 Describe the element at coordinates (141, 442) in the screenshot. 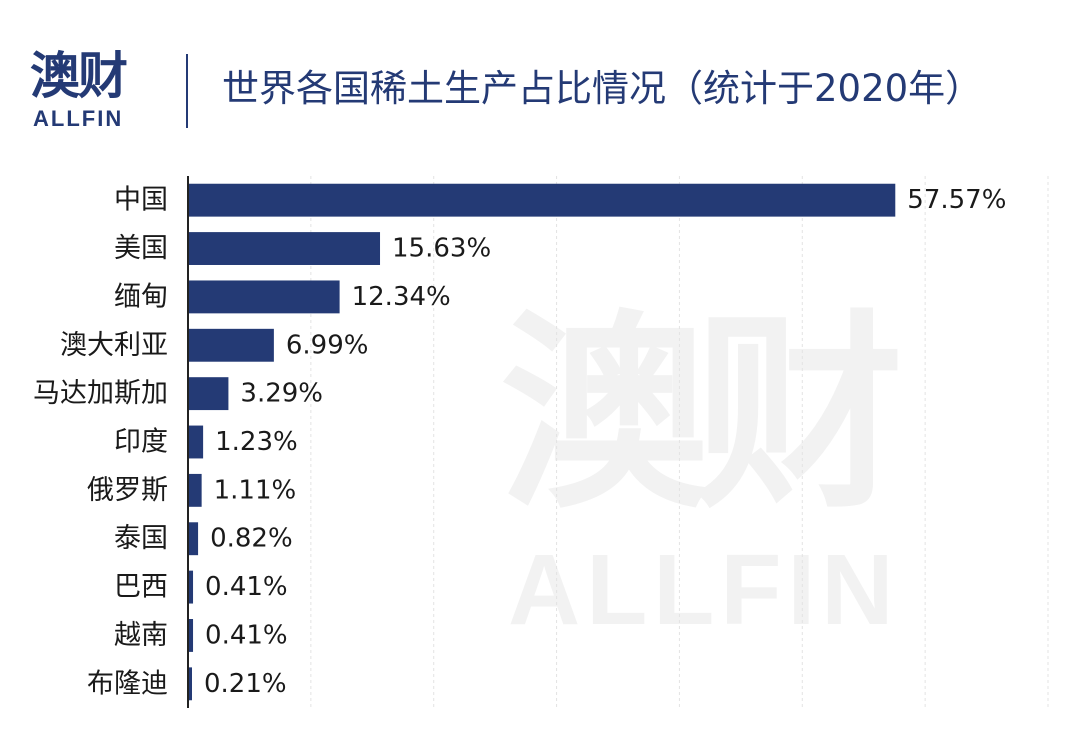

I see `category-label: 印度` at that location.